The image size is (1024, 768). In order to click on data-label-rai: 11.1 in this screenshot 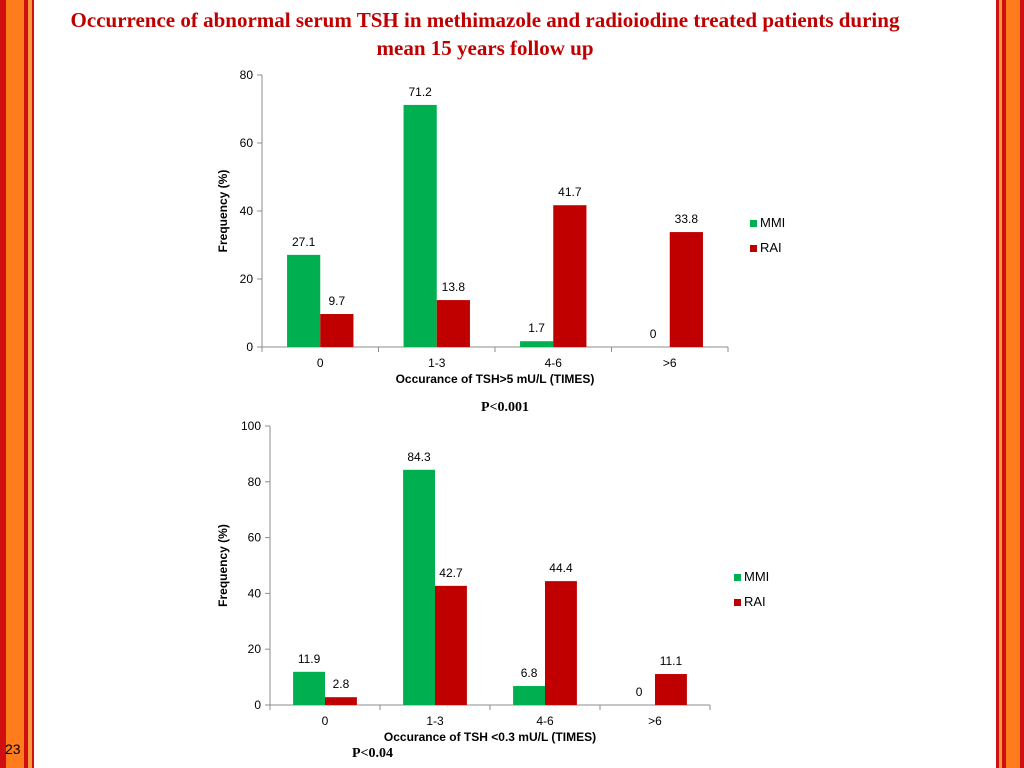, I will do `click(671, 661)`.